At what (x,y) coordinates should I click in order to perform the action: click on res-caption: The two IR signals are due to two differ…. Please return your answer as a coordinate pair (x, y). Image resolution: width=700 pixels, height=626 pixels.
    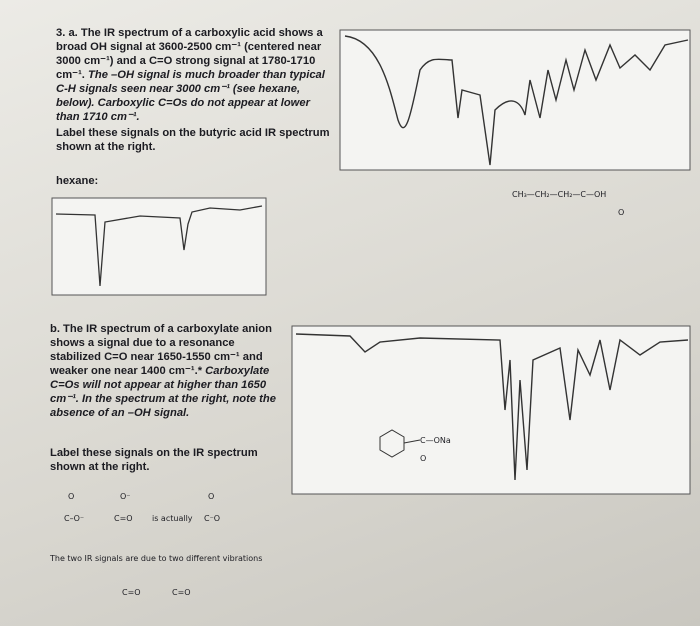
    Looking at the image, I should click on (156, 558).